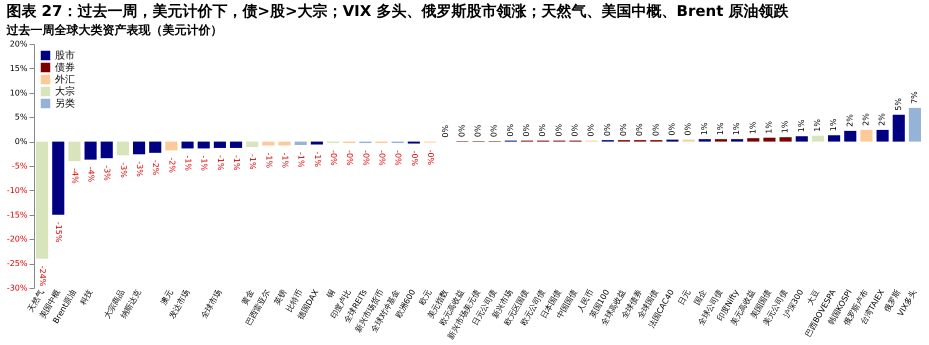 This screenshot has width=929, height=345. Describe the element at coordinates (17, 288) in the screenshot. I see `y-tick-label: -30%` at that location.